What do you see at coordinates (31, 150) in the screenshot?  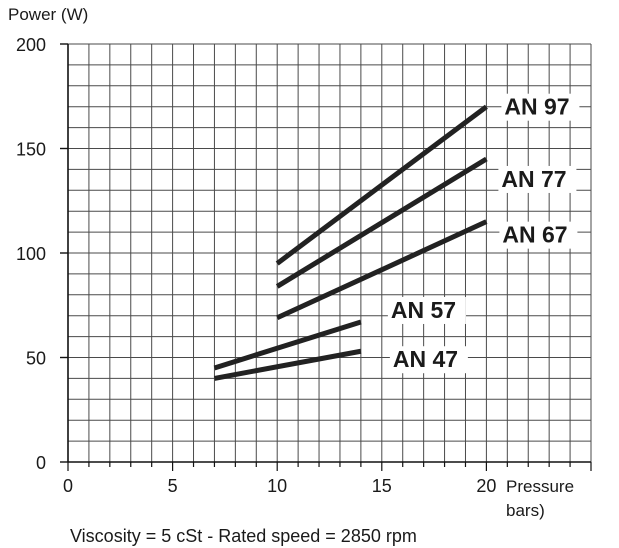 I see `y-tick-label: 150` at bounding box center [31, 150].